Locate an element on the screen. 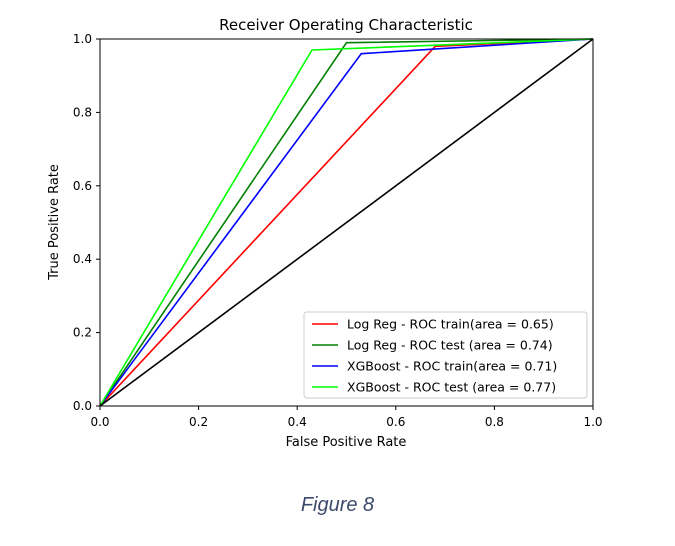  x-axis-label: False Positive Rate is located at coordinates (346, 442).